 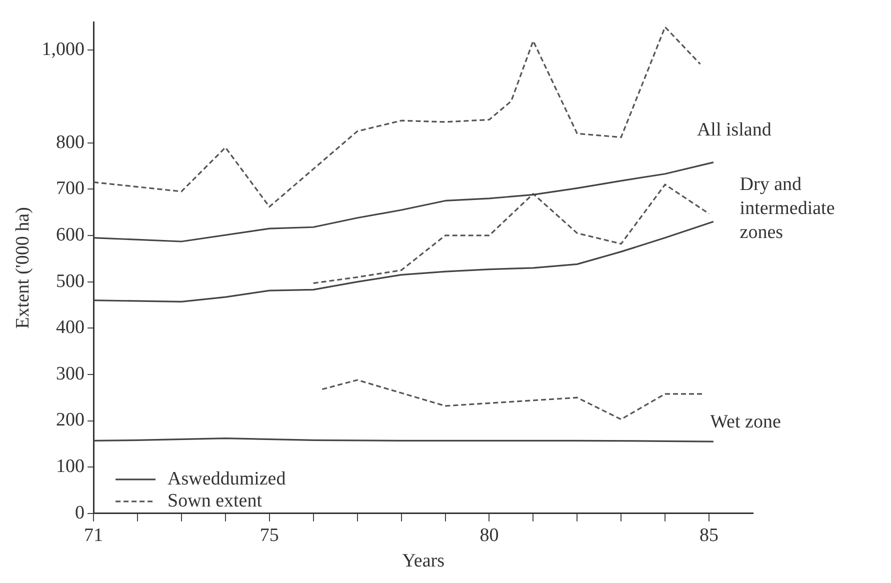 What do you see at coordinates (70, 235) in the screenshot?
I see `y-tick-label: 600` at bounding box center [70, 235].